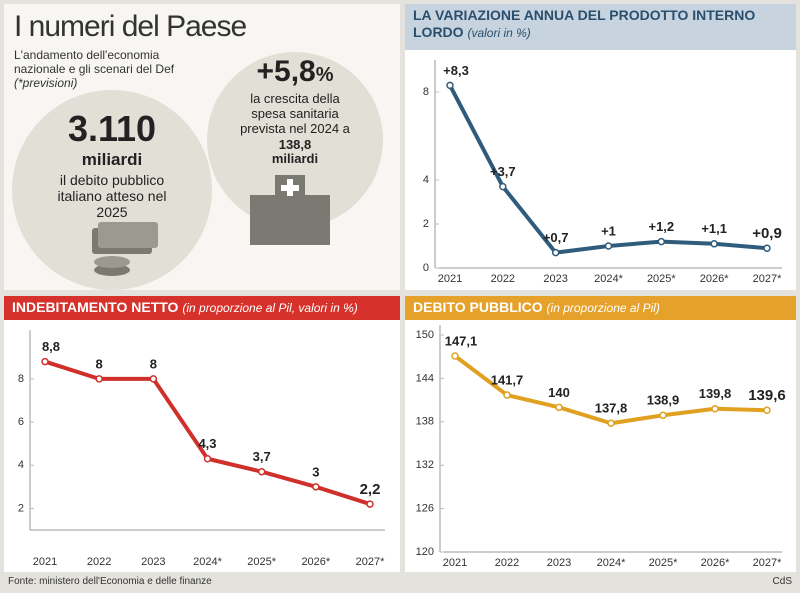  I want to click on hospital-icon, so click(290, 210).